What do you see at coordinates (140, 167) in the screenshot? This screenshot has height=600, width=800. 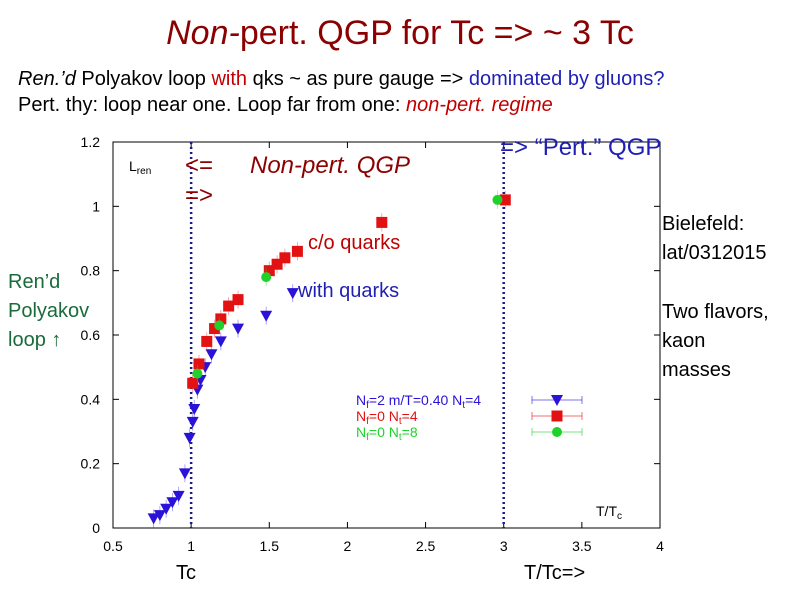 I see `y-axis-label: Lren` at bounding box center [140, 167].